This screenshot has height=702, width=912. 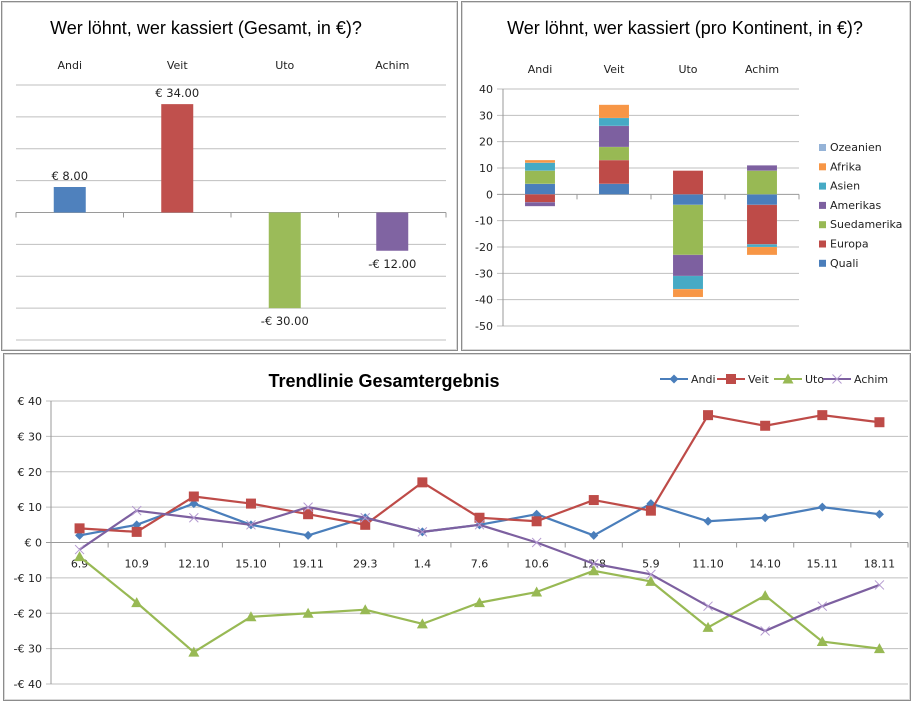 What do you see at coordinates (177, 158) in the screenshot?
I see `bar-veit` at bounding box center [177, 158].